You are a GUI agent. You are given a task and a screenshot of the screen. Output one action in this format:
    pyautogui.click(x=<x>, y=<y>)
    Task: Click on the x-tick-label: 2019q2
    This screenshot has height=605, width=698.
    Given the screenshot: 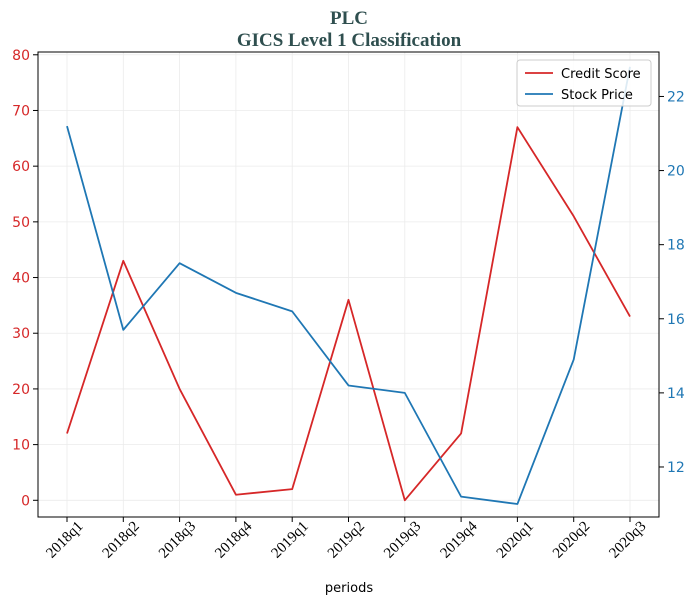 What is the action you would take?
    pyautogui.click(x=346, y=539)
    